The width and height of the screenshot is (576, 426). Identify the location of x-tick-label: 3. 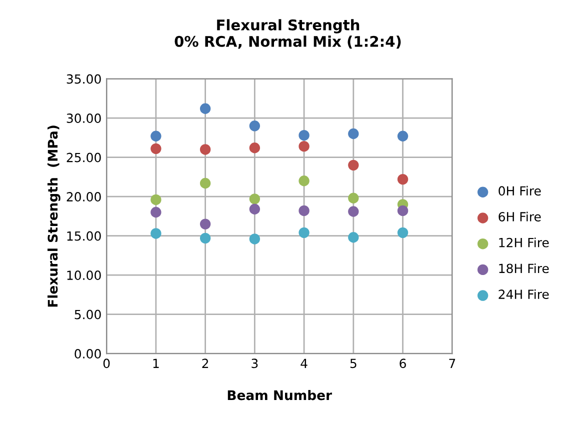
(255, 363).